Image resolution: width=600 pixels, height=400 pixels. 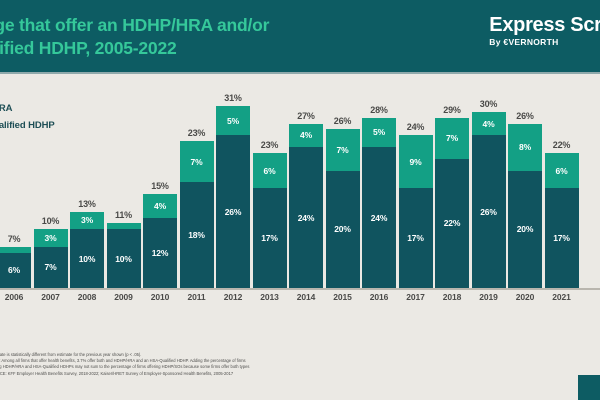 I want to click on bar-segment-hdhp-hra: 8%, so click(x=525, y=147).